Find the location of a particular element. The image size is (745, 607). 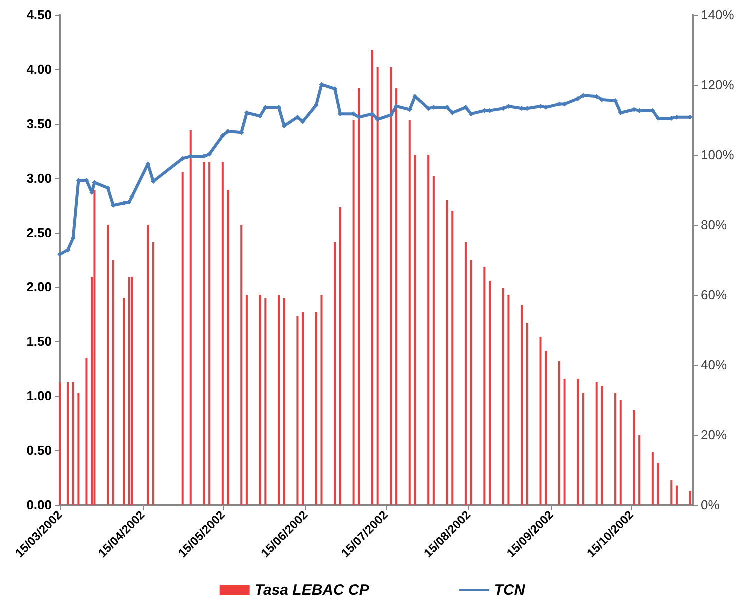

legend-label: Tasa LEBAC CP is located at coordinates (312, 590).